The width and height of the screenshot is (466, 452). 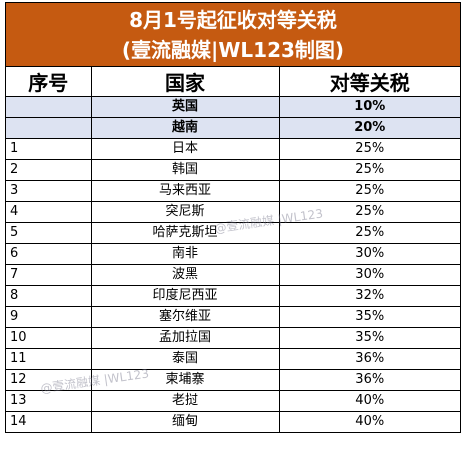 I want to click on table-row: 8 印度尼西亚 32%, so click(x=233, y=296).